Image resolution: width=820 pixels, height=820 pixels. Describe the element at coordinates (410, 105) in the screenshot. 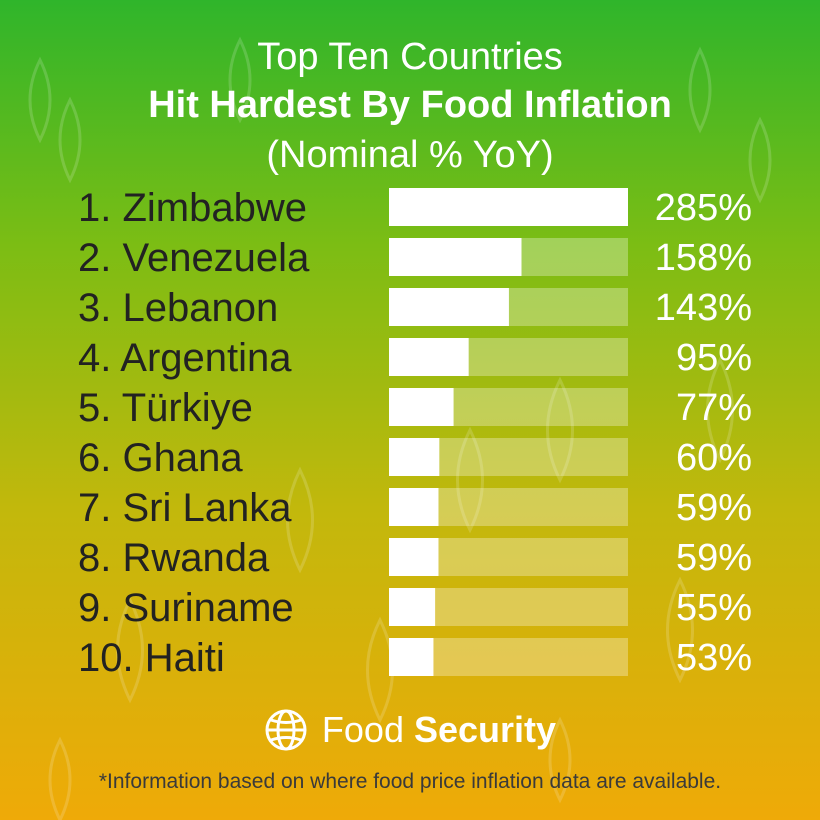

I see `chart-title-line2: Hit Hardest By Food Inflation` at that location.